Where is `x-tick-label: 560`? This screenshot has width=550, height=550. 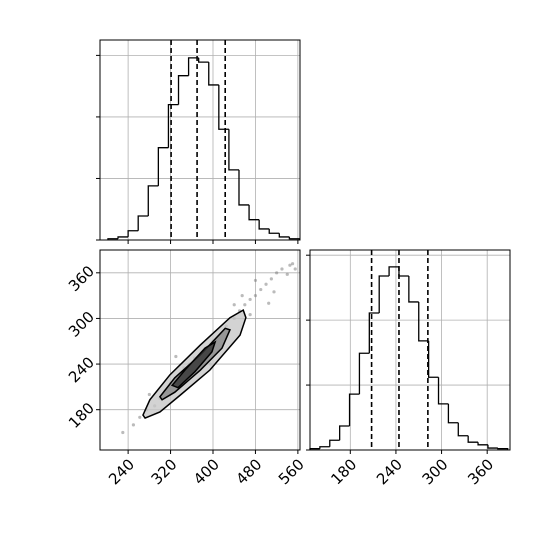
x-tick-label: 560 is located at coordinates (291, 471).